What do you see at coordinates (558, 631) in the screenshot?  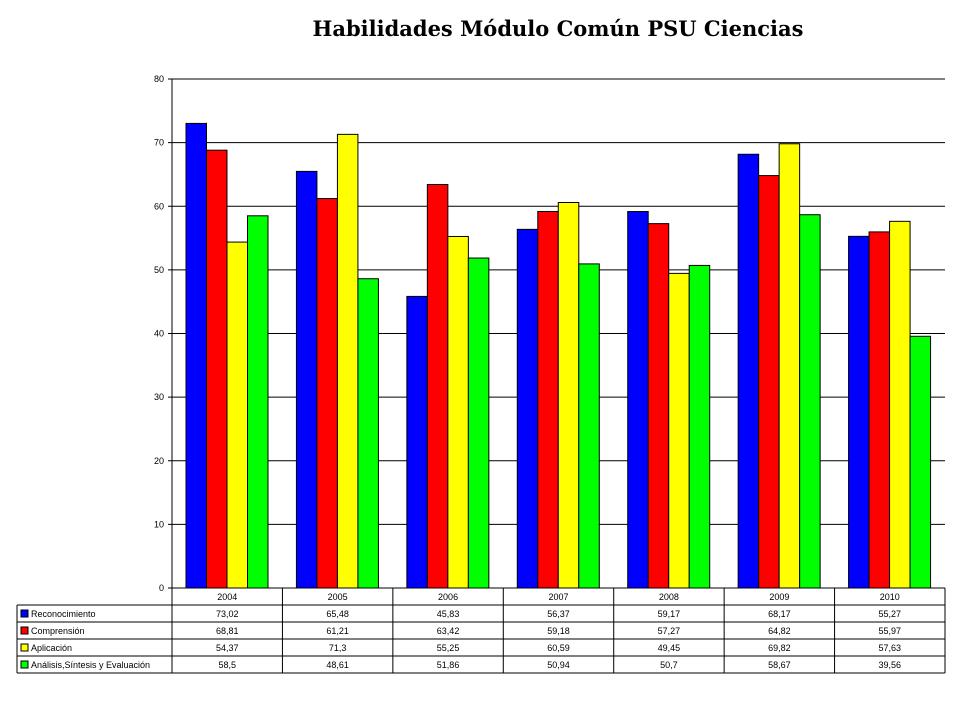 I see `data-label: 59,18` at bounding box center [558, 631].